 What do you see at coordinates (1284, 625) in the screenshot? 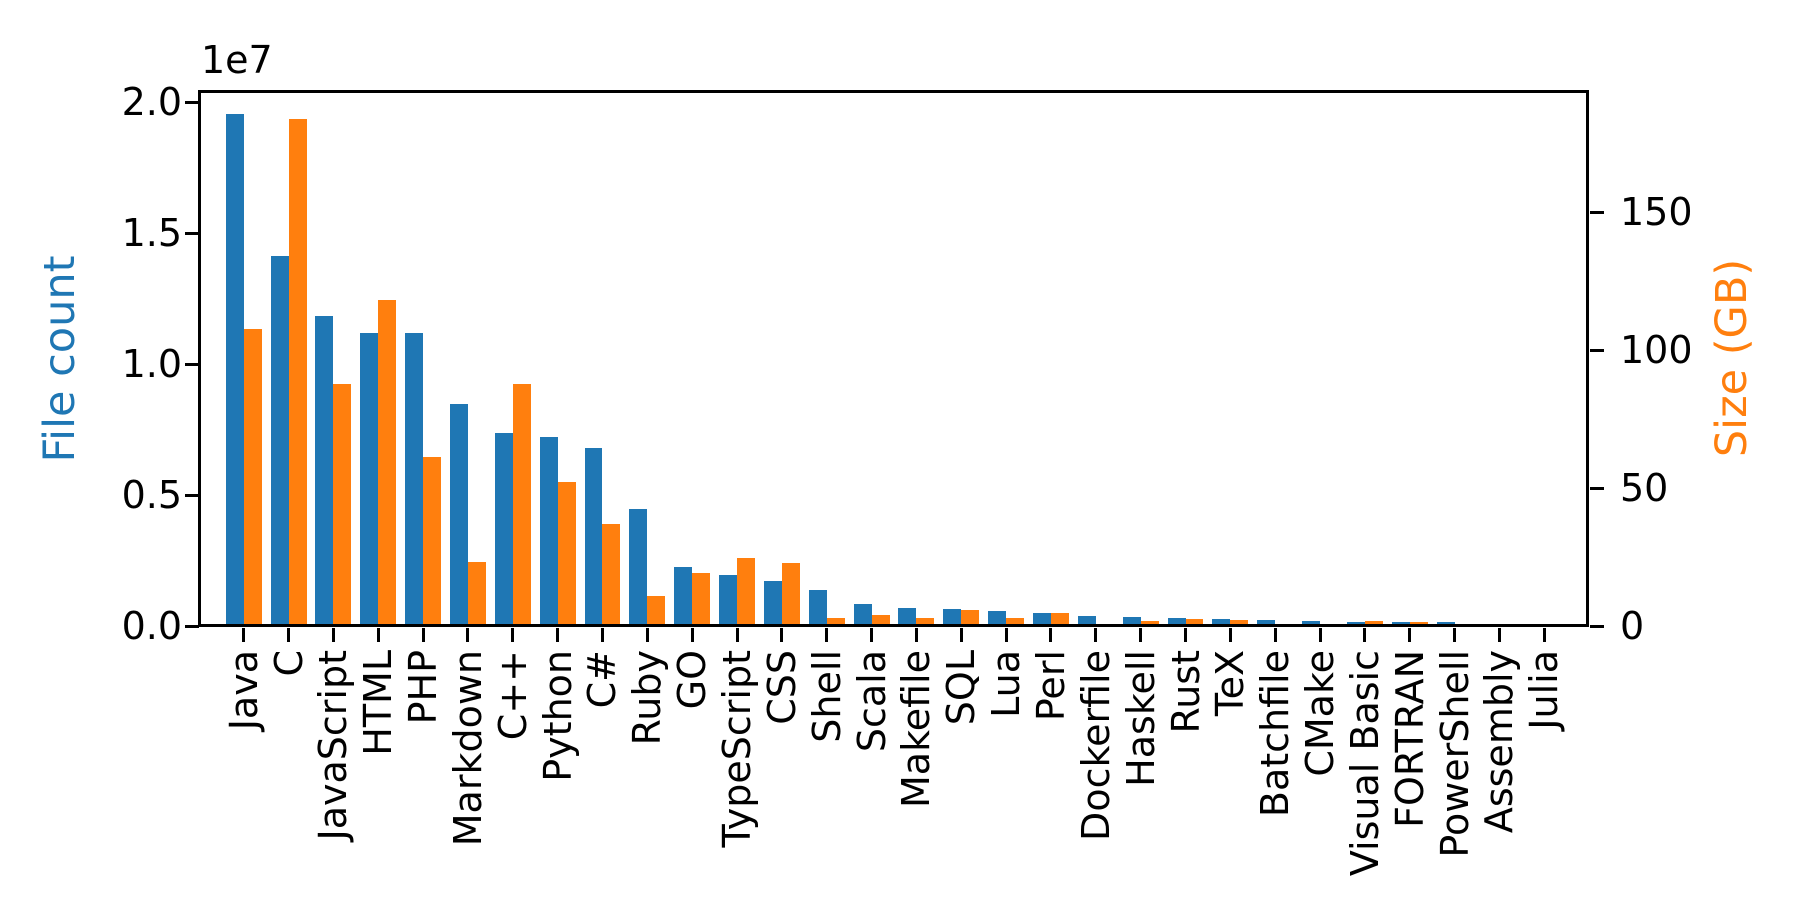
I see `bar-size-gb-batchfile` at bounding box center [1284, 625].